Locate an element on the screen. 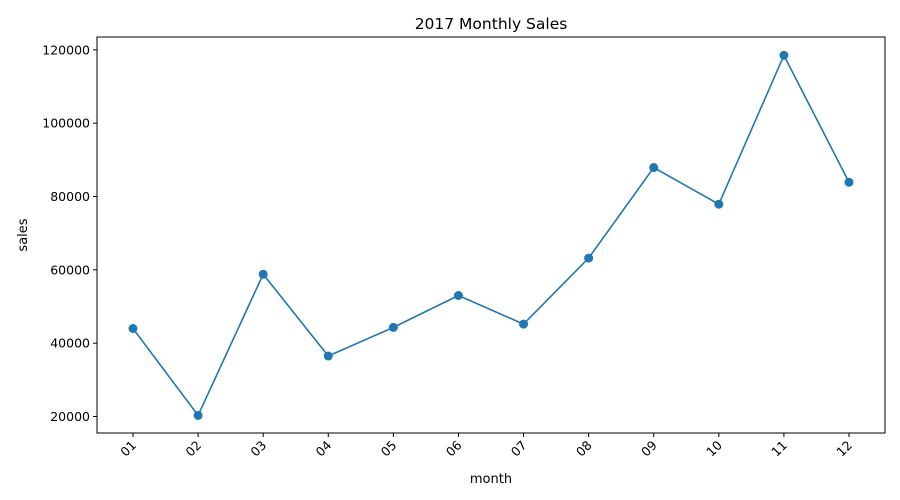  y-tick-label: 60000 is located at coordinates (70, 269).